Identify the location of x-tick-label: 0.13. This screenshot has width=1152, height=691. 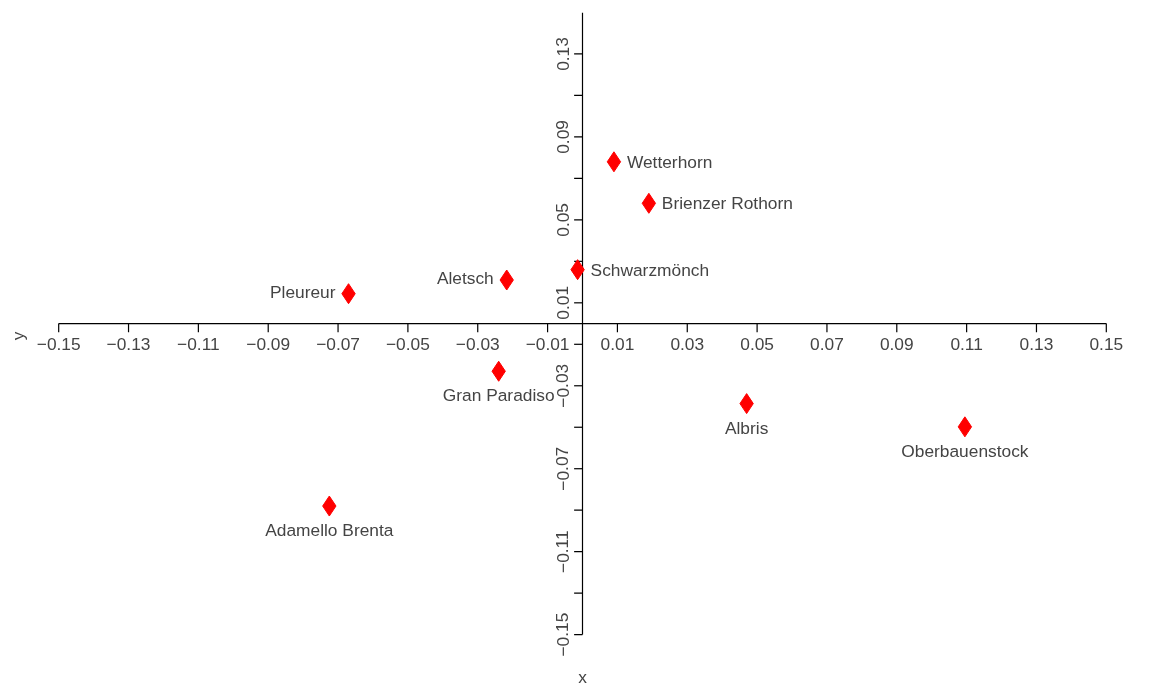
(1036, 343).